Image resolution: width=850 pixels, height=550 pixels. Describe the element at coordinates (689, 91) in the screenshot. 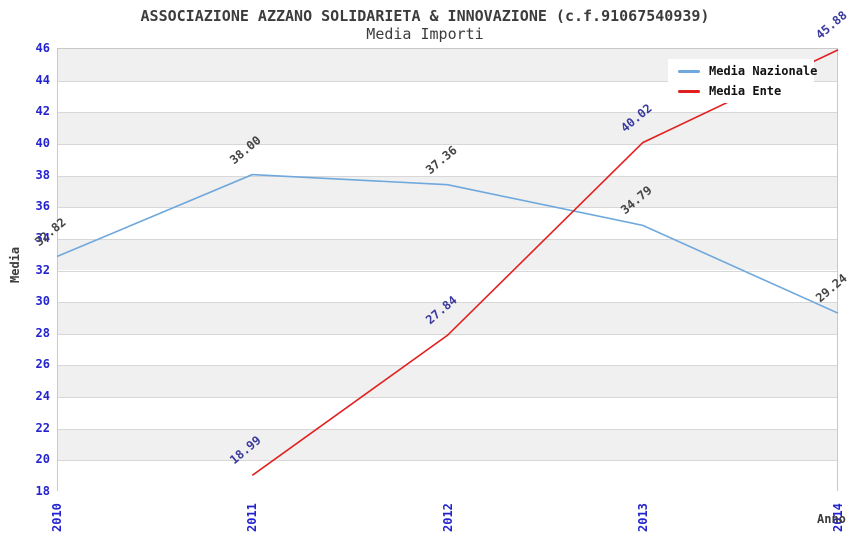

I see `legend-swatch-media-ente-icon` at that location.